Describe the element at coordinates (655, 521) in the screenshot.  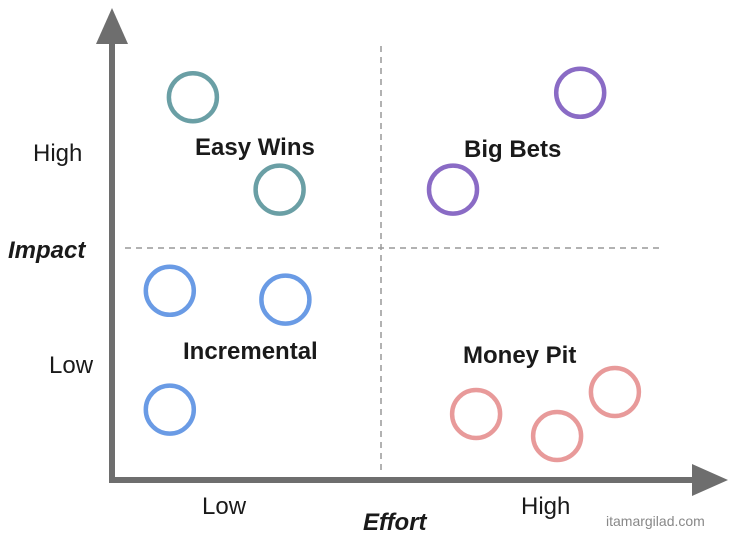
I see `credit-text: itamargilad.com` at that location.